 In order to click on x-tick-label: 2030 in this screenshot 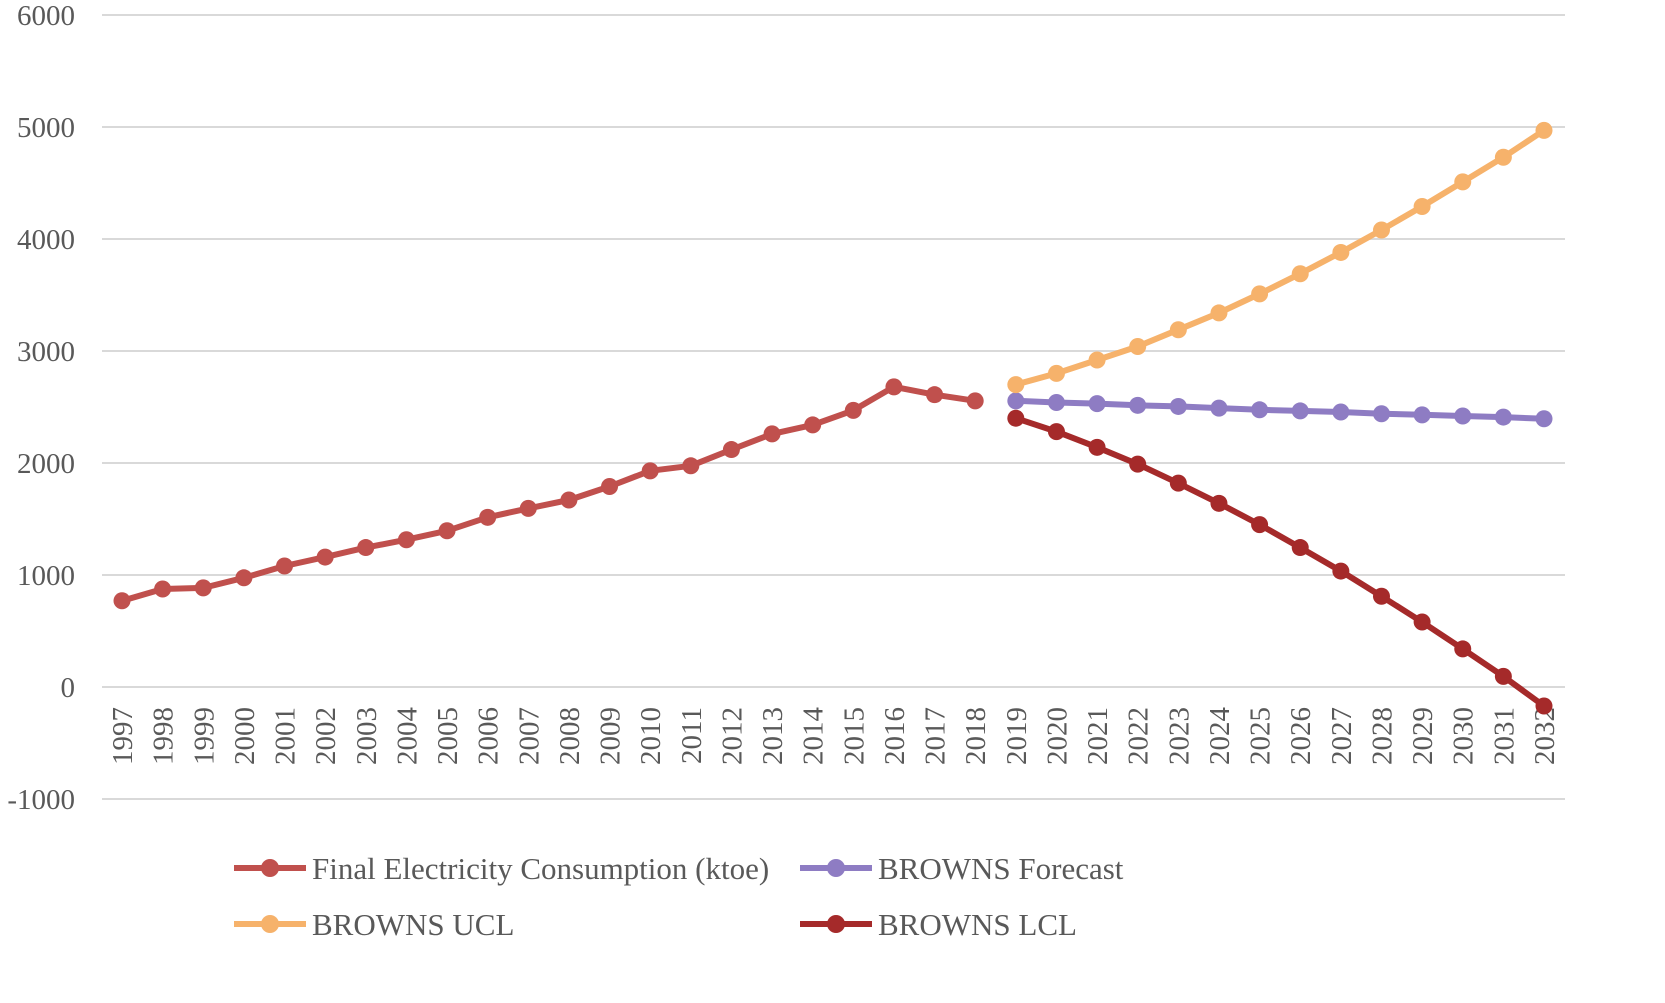, I will do `click(1464, 736)`.